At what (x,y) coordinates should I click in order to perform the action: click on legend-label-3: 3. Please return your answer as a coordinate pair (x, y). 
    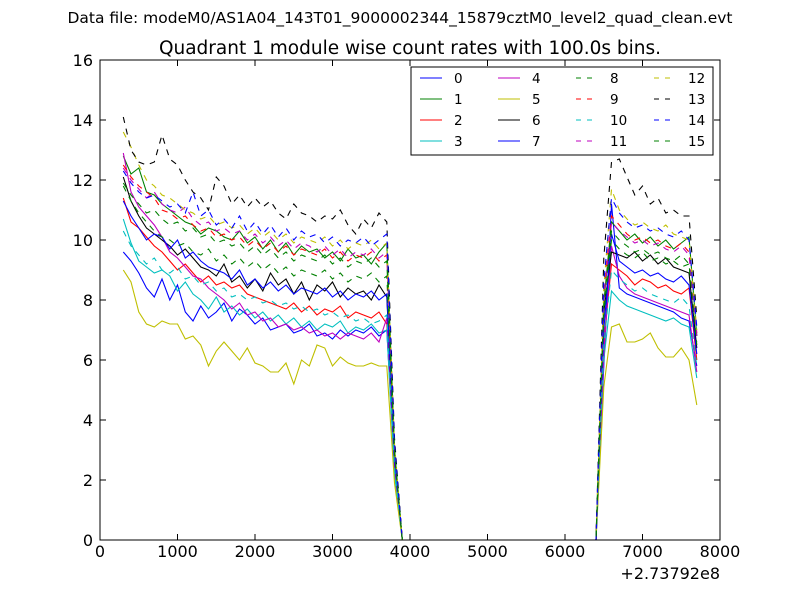
    Looking at the image, I should click on (458, 142).